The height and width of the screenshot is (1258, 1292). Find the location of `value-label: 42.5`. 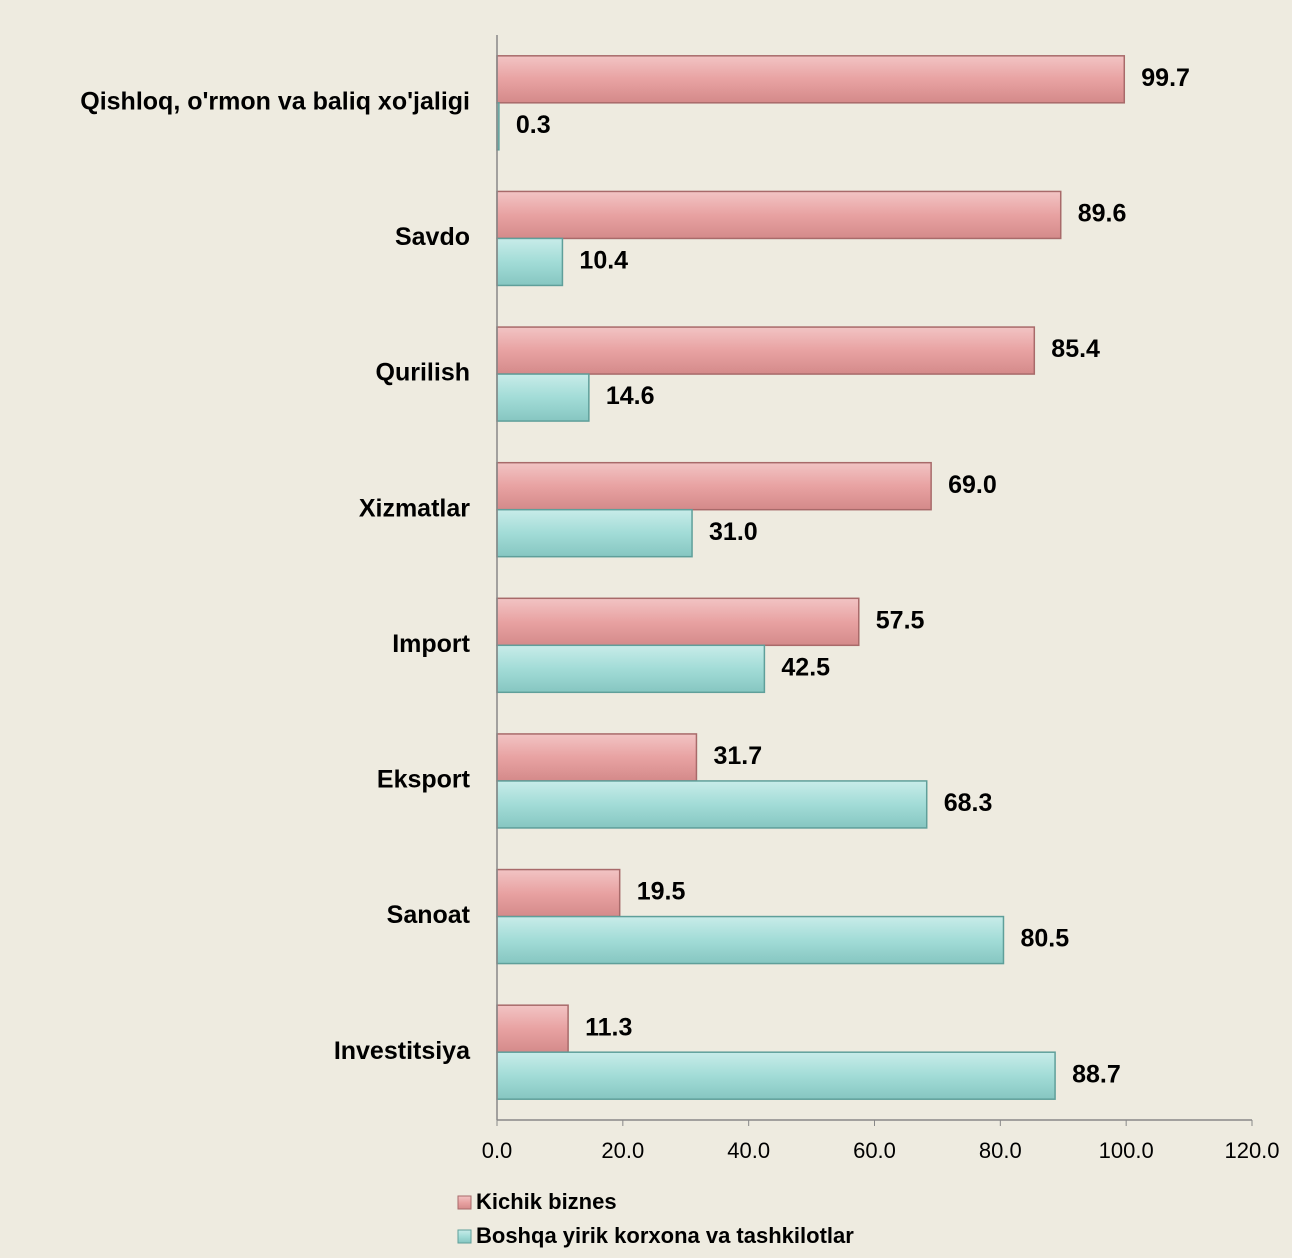

value-label: 42.5 is located at coordinates (805, 667).